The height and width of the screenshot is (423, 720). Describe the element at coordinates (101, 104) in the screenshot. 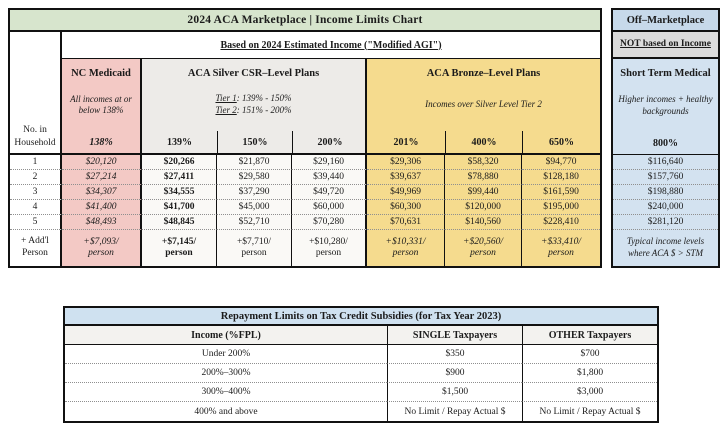

I see `medicaid-section-note: All incomes at or below 138%` at that location.